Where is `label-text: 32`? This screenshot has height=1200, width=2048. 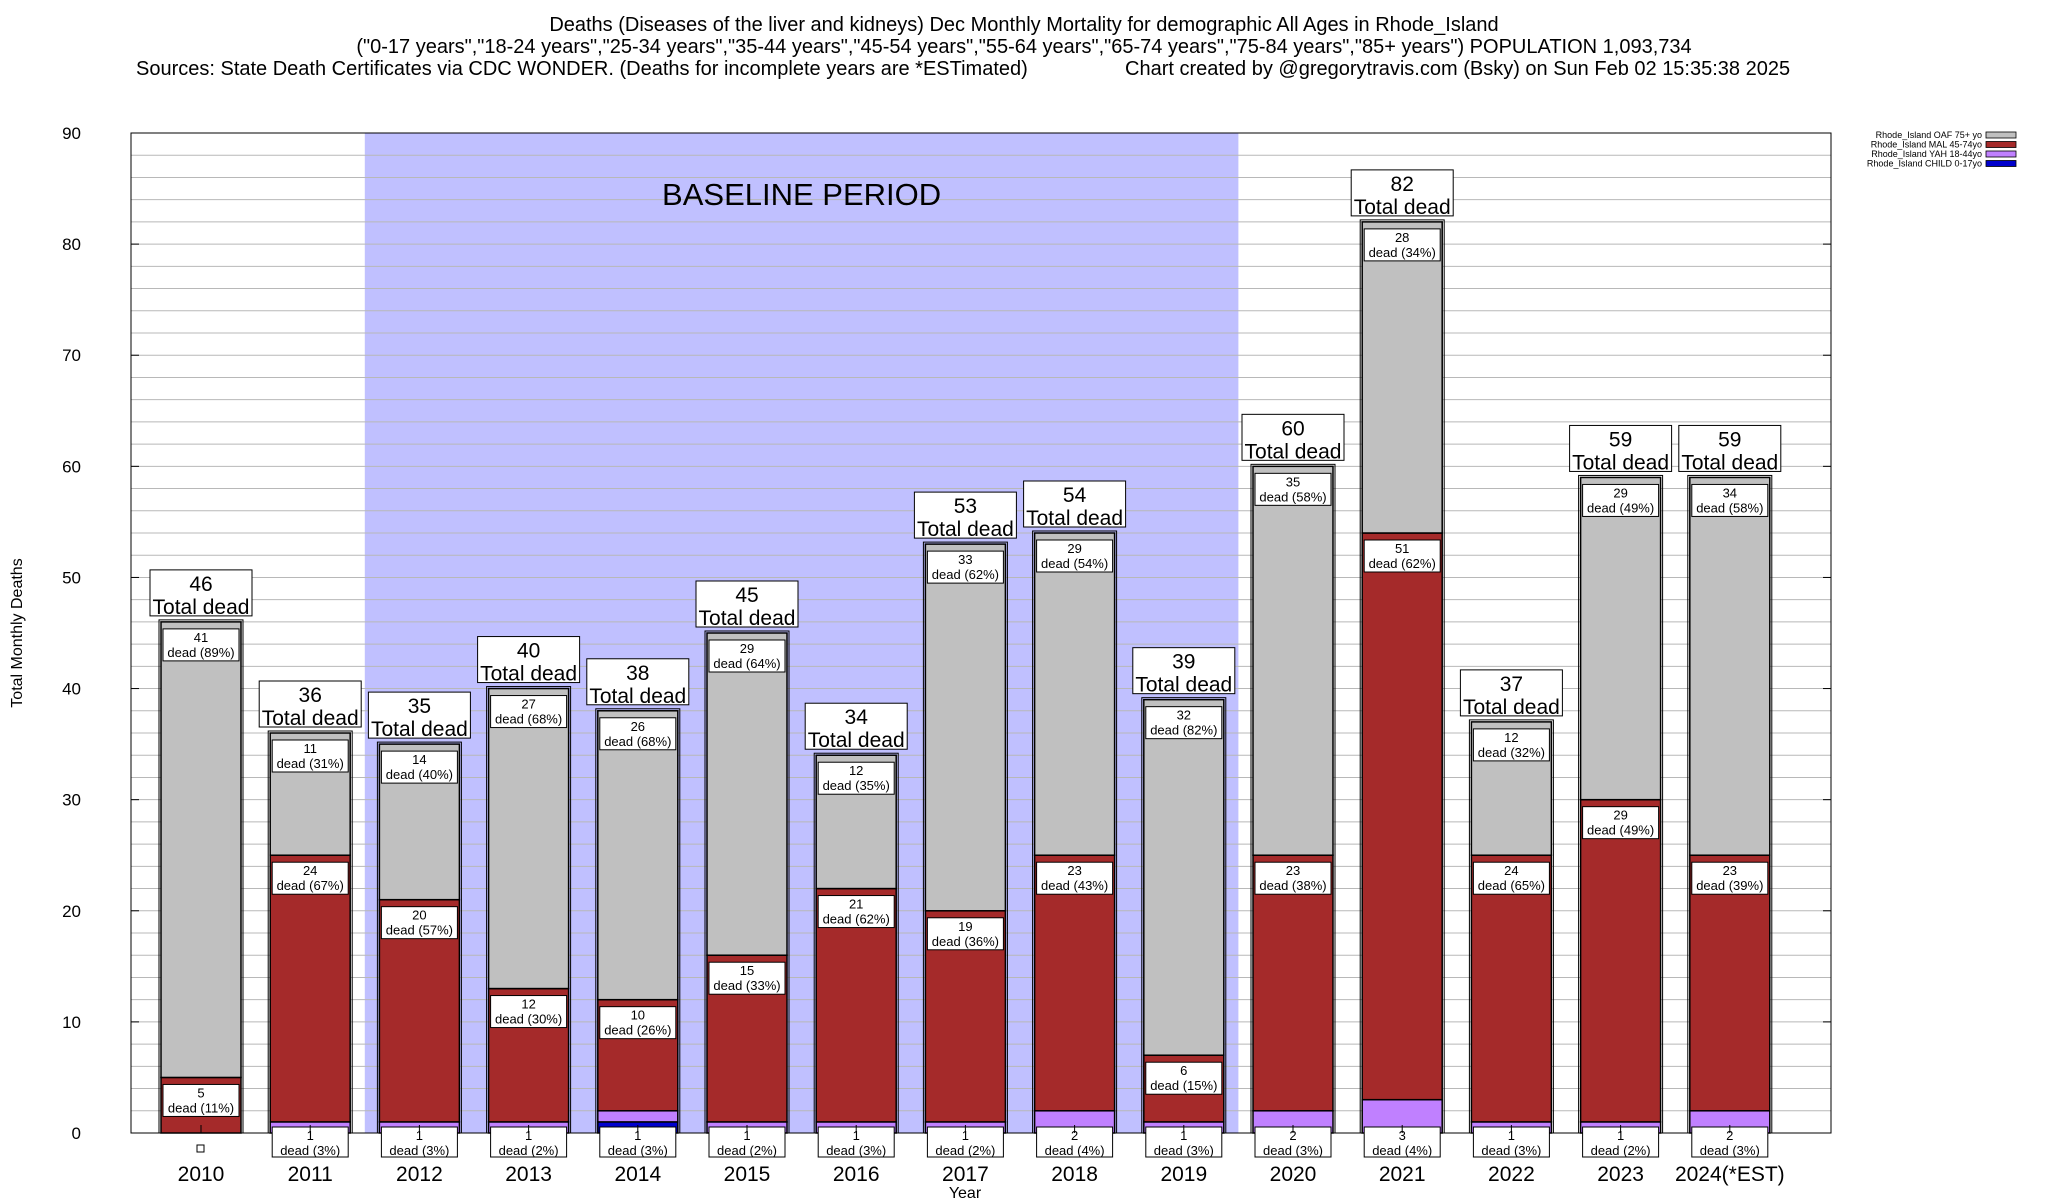
label-text: 32 is located at coordinates (1184, 715).